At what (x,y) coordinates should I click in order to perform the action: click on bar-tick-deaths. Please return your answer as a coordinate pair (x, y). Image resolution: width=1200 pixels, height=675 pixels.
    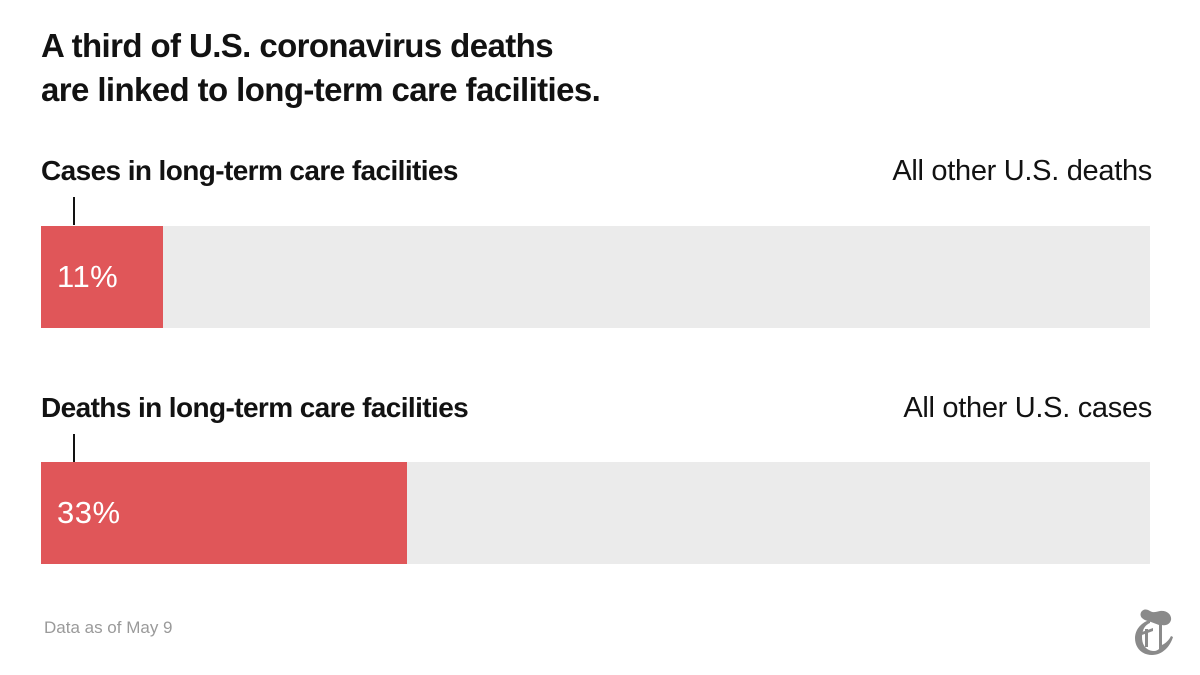
    Looking at the image, I should click on (74, 448).